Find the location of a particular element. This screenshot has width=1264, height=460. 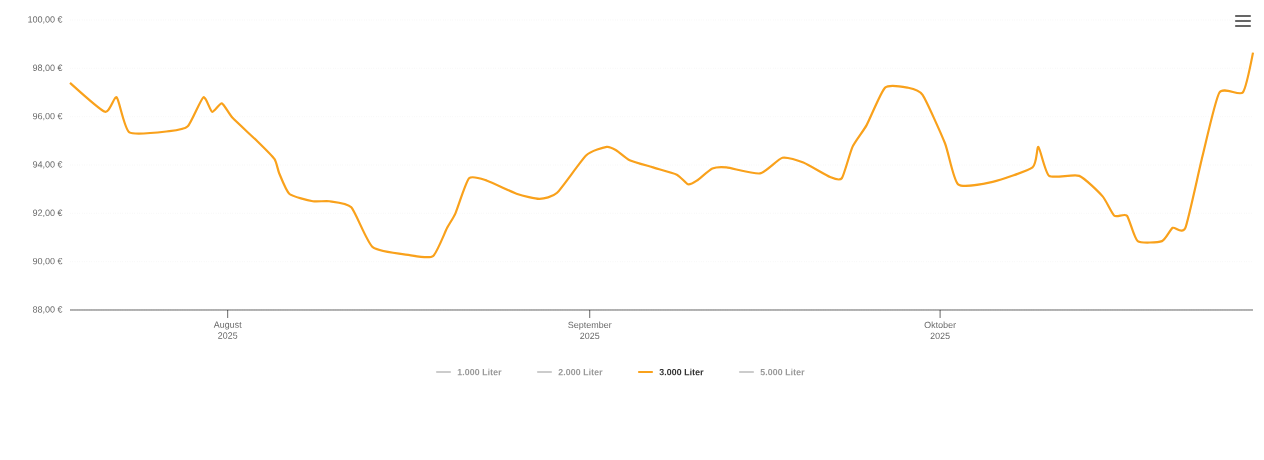

y-tick-label: 96,00 € is located at coordinates (48, 116).